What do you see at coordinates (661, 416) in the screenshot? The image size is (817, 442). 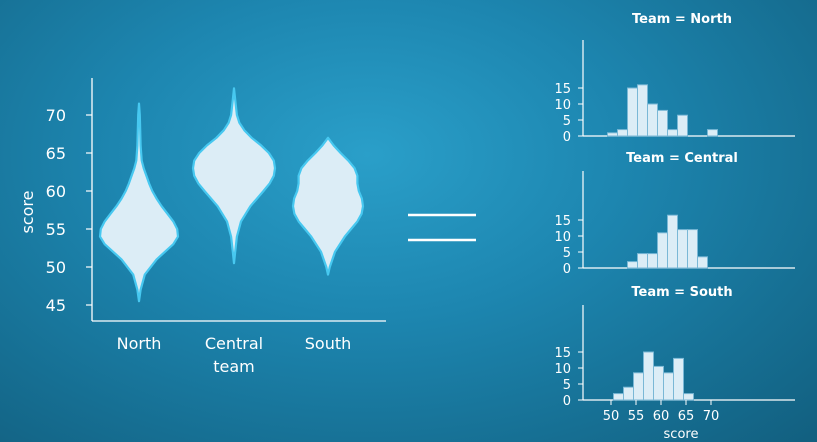 I see `histogram-x-tick-label: 60` at bounding box center [661, 416].